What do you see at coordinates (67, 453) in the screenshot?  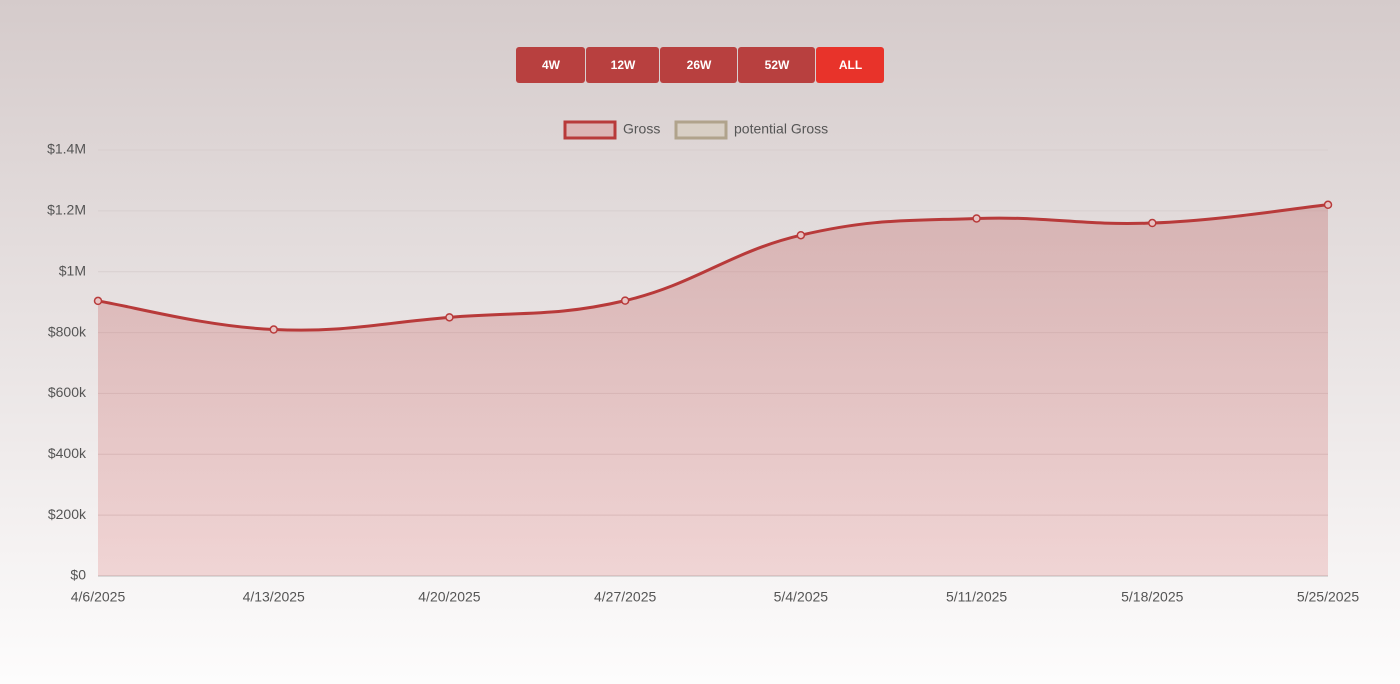 I see `y-tick-label: $400k` at bounding box center [67, 453].